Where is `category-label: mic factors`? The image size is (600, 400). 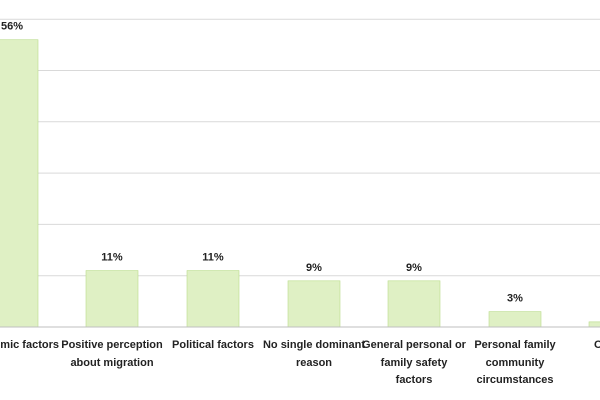
category-label: mic factors is located at coordinates (29, 345).